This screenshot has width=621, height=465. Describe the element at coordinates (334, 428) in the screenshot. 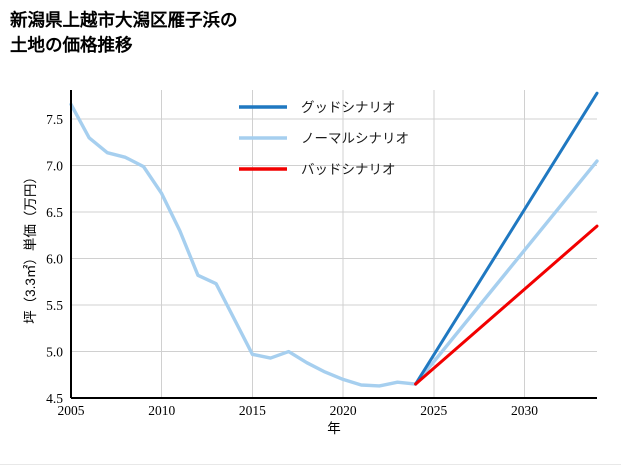

I see `x-axis-title: 年` at that location.